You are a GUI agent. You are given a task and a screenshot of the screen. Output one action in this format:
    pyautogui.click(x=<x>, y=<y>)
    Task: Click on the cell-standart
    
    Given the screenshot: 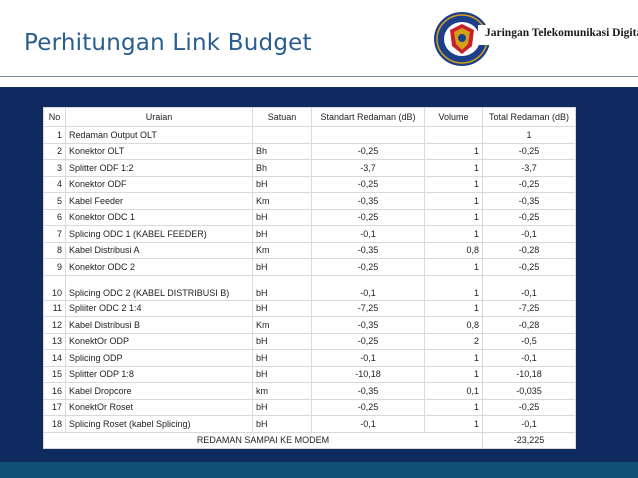 What is the action you would take?
    pyautogui.click(x=368, y=135)
    